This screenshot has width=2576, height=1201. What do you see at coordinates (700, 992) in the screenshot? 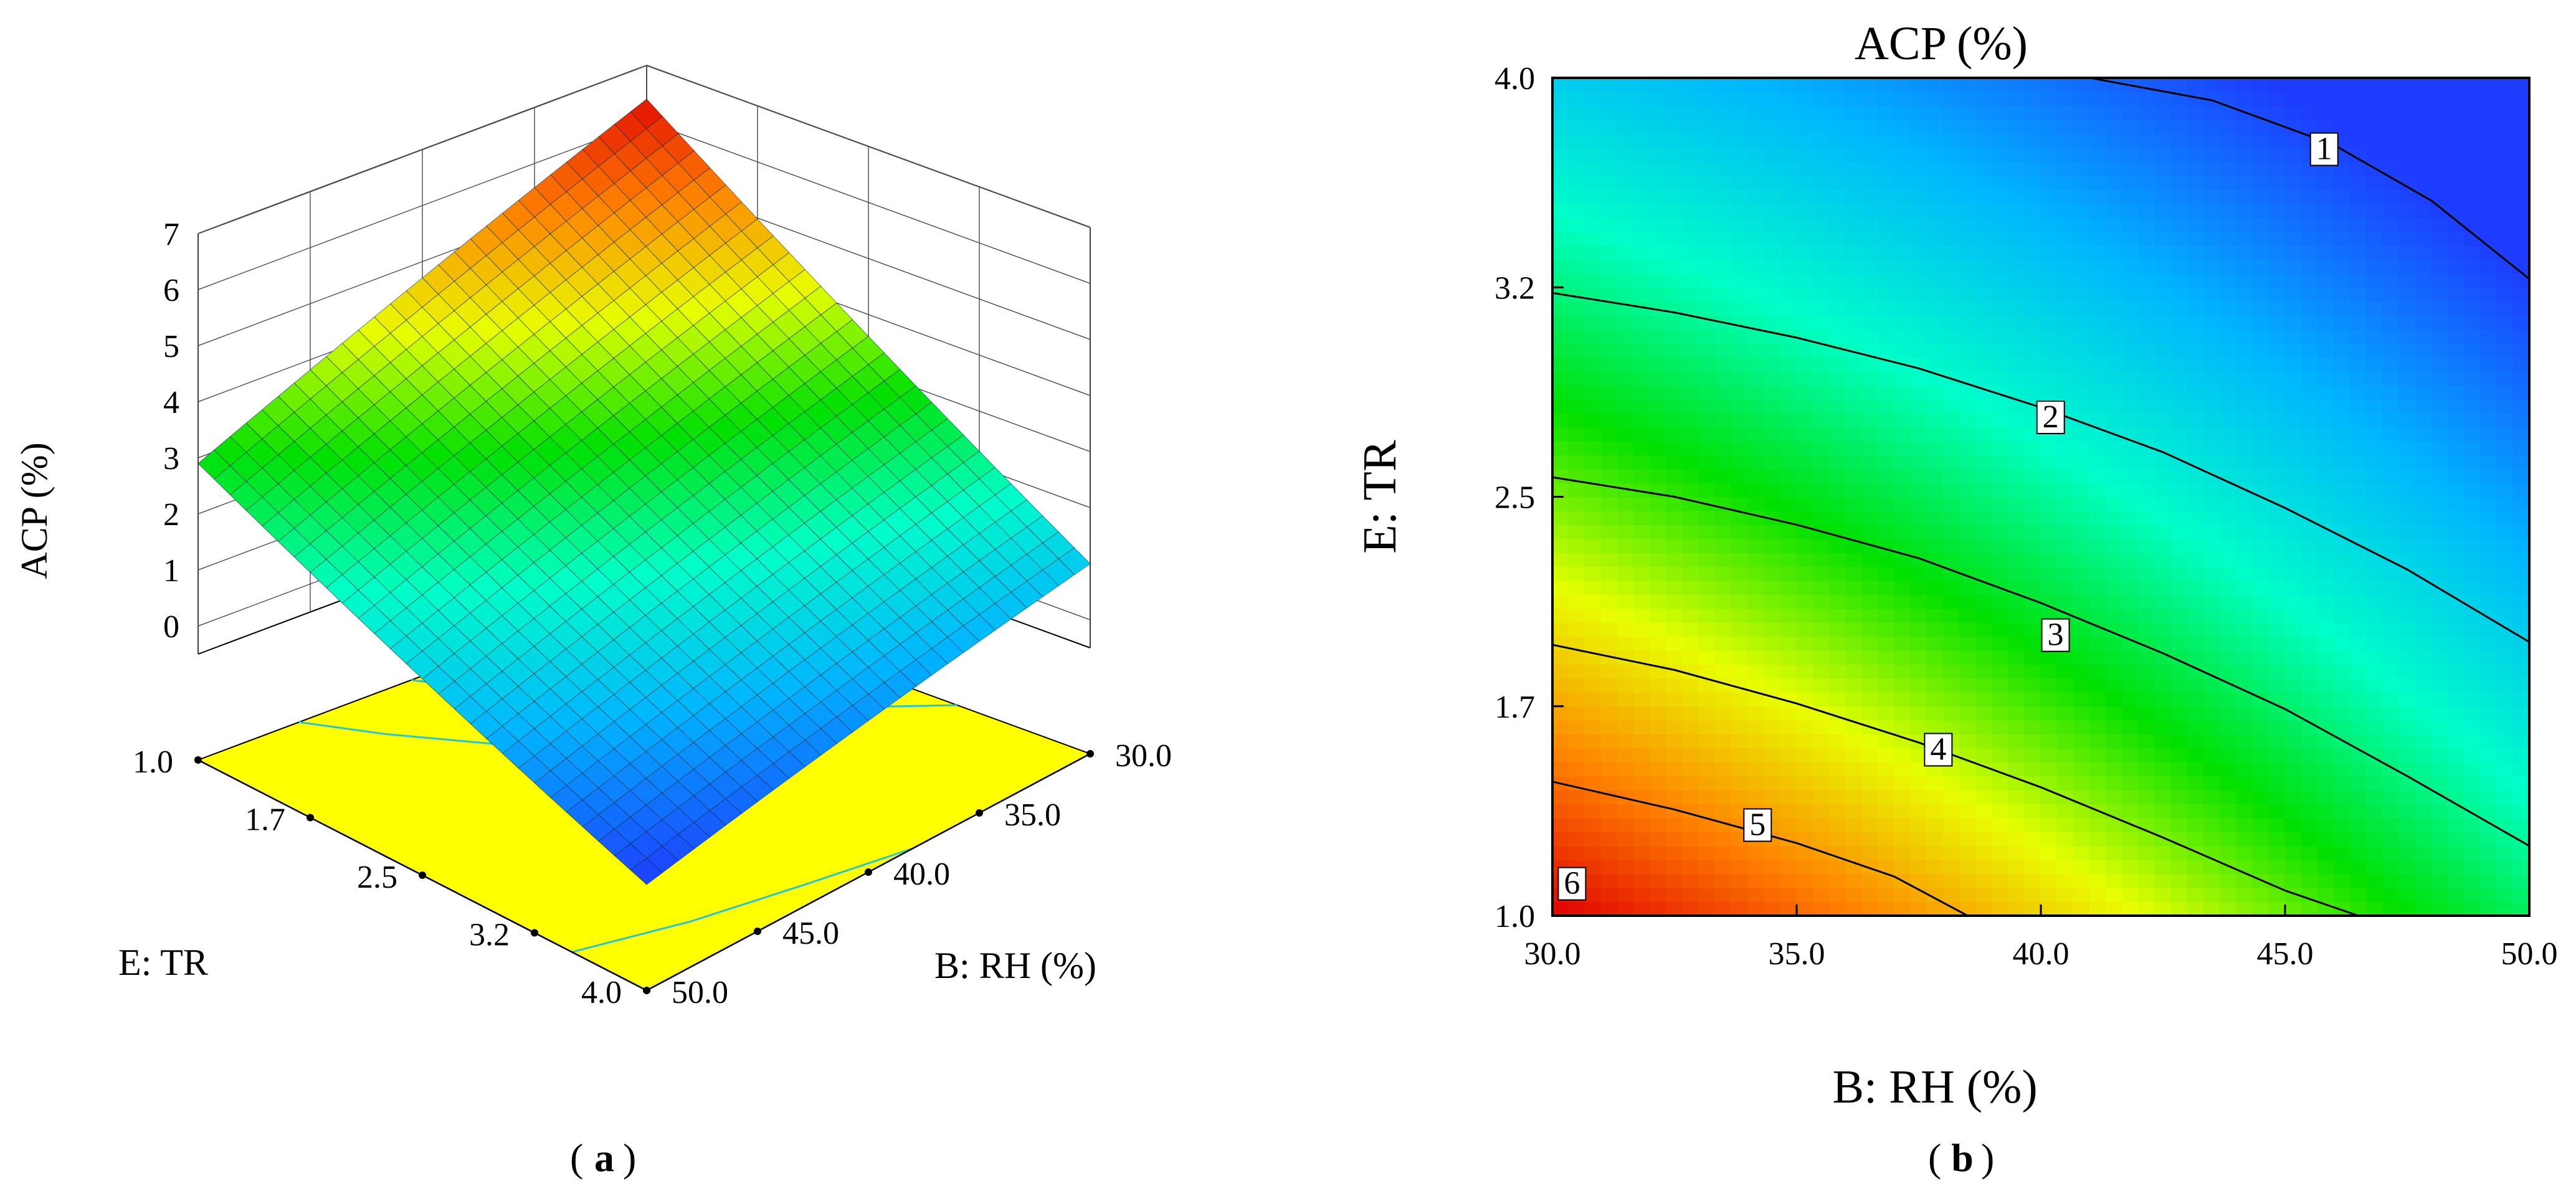
I see `y-tick-label: 50.0` at bounding box center [700, 992].